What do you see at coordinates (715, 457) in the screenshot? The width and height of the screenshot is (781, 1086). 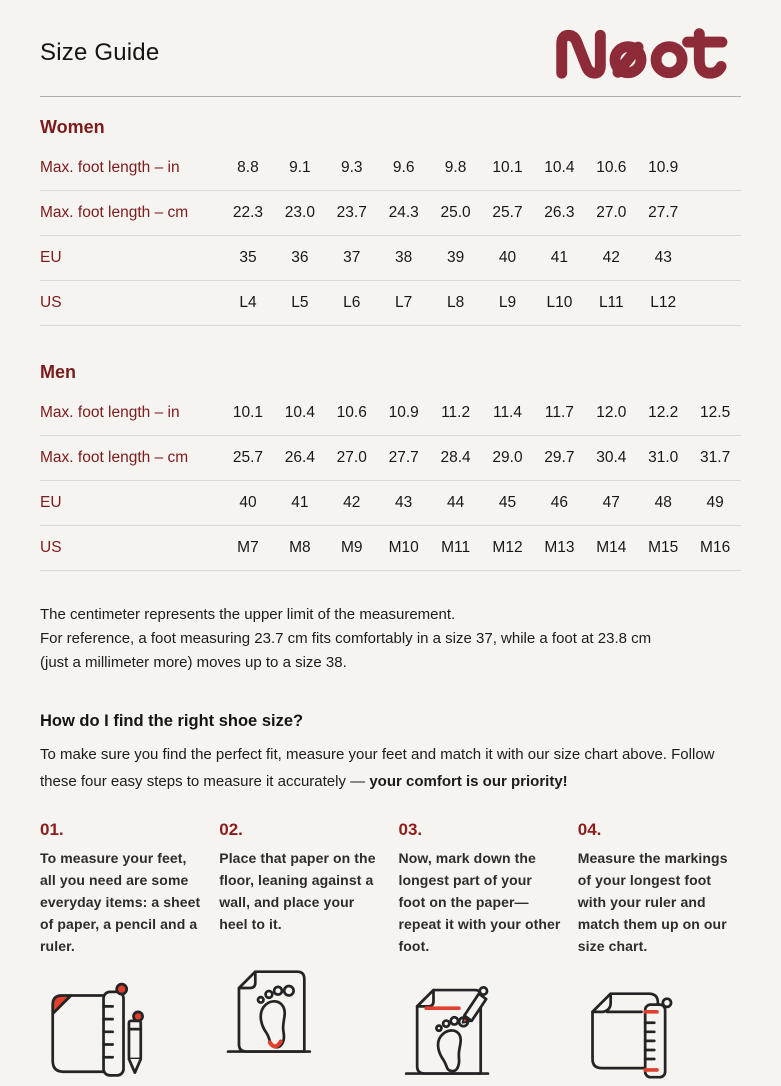 I see `size-value: 31.7` at bounding box center [715, 457].